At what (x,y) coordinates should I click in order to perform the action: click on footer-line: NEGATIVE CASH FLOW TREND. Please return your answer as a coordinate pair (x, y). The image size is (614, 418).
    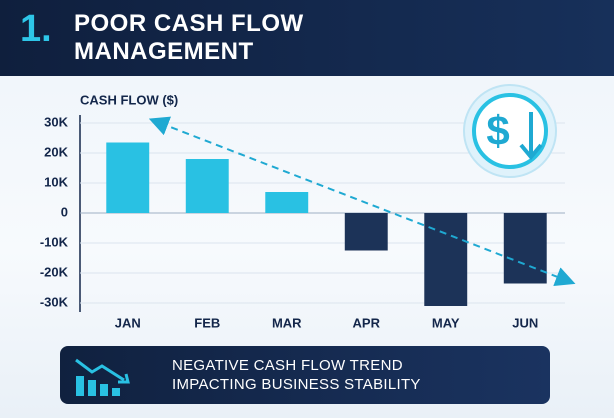
    Looking at the image, I should click on (287, 365).